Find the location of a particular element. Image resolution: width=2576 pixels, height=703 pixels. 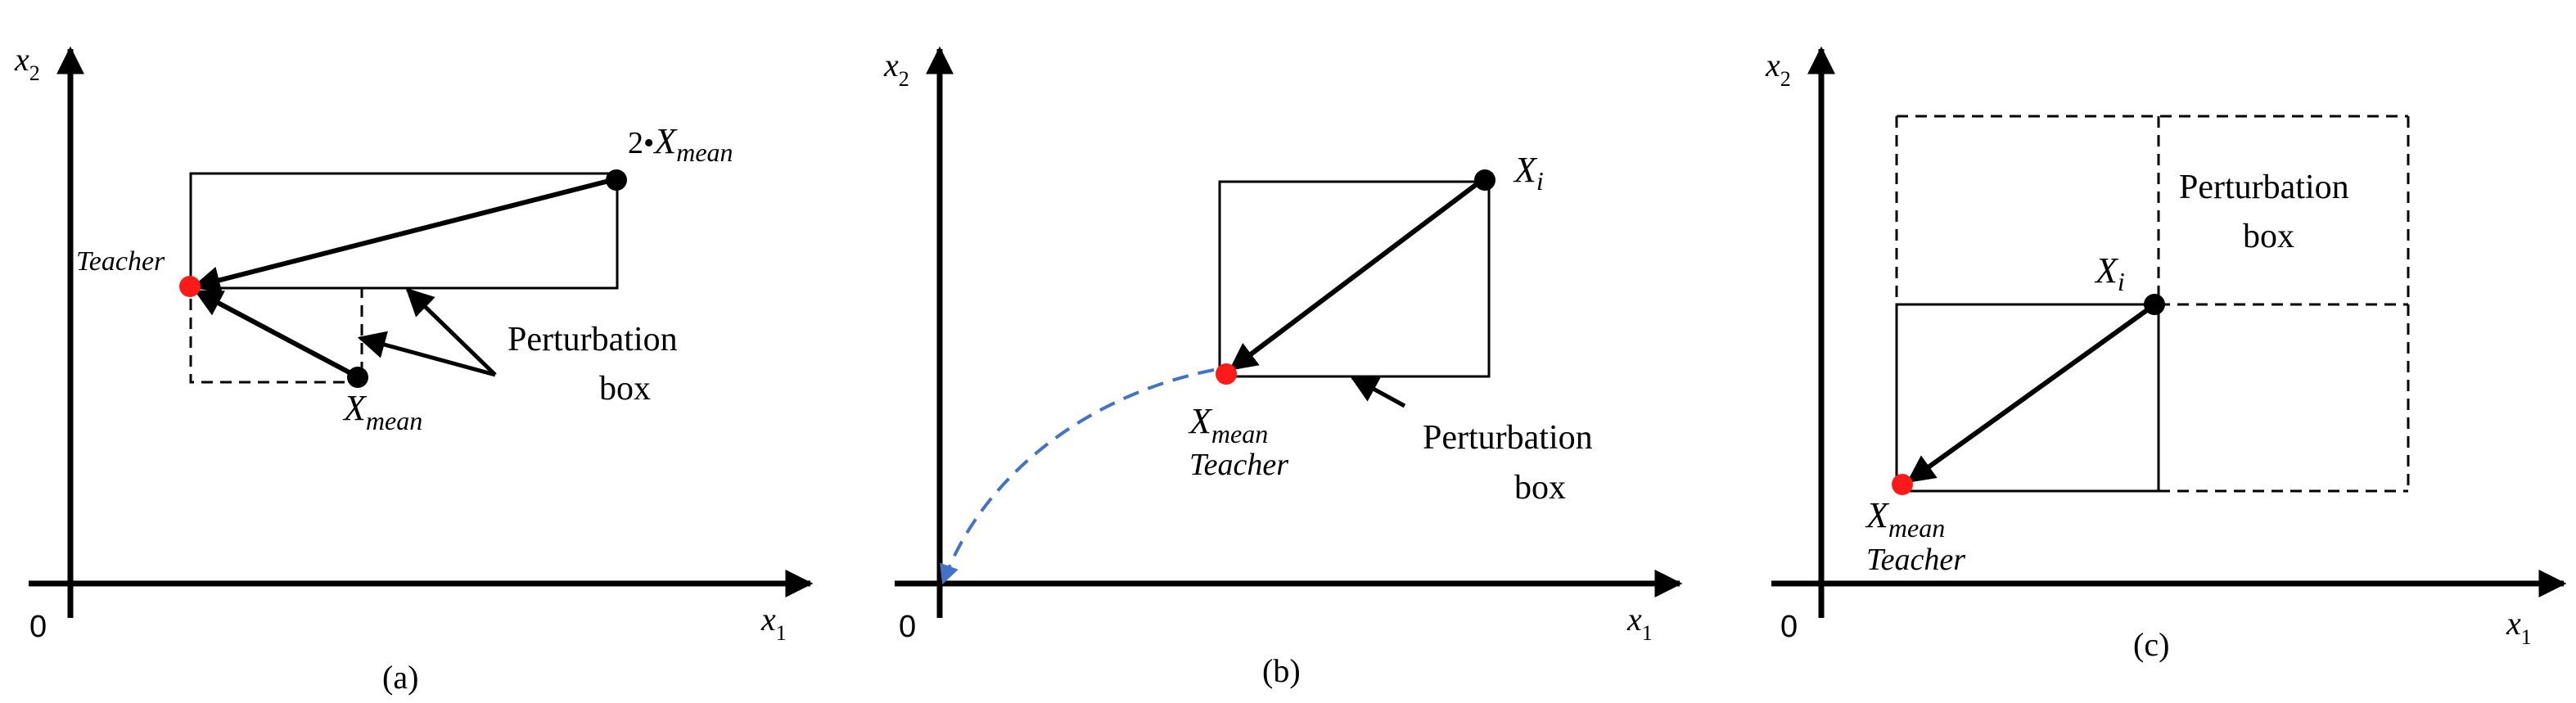

point-2xmean is located at coordinates (616, 180).